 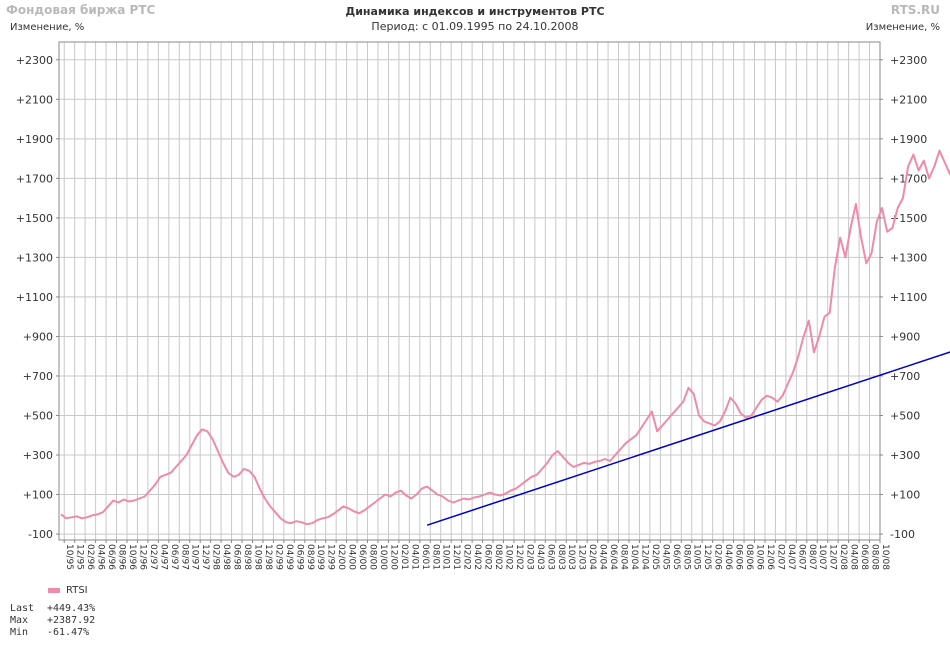 What do you see at coordinates (111, 557) in the screenshot?
I see `x-tick-label: 06/96` at bounding box center [111, 557].